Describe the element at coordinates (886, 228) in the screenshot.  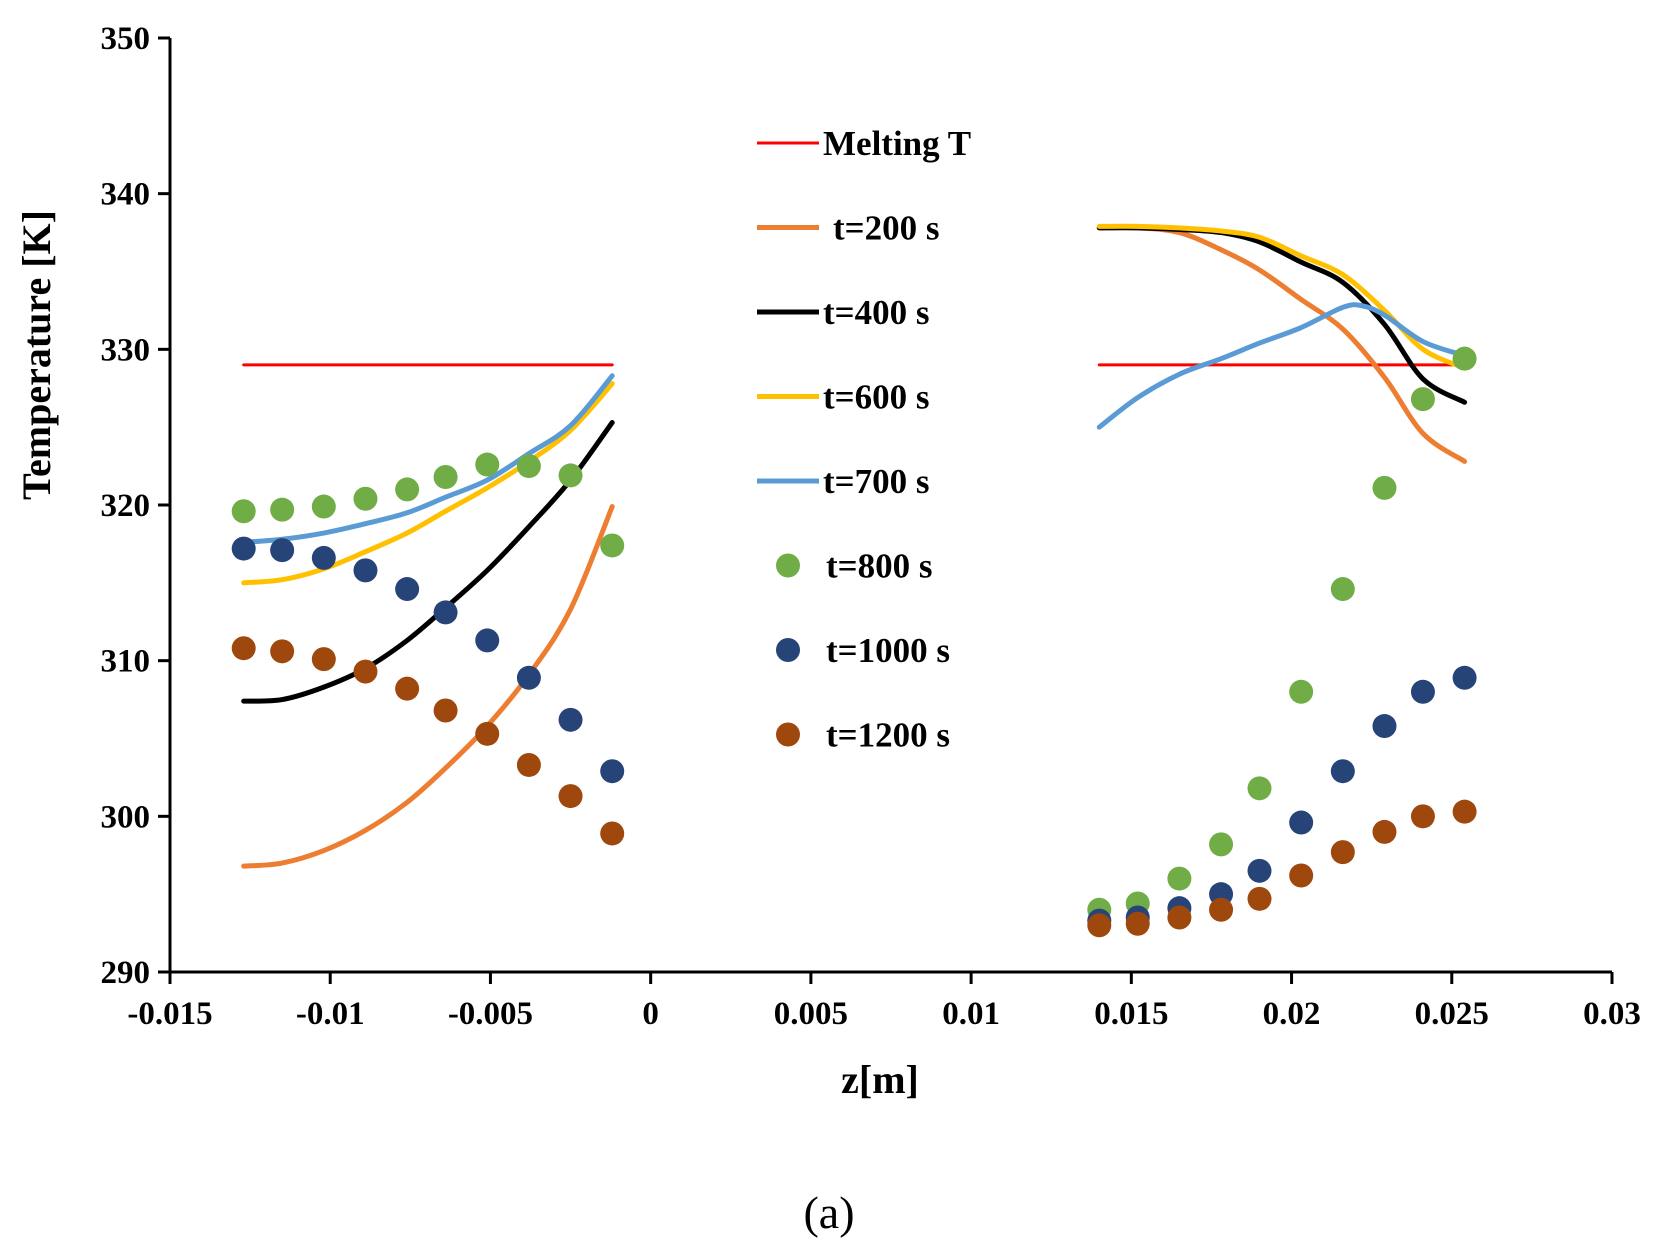
I see `legend-label: t=200 s` at that location.